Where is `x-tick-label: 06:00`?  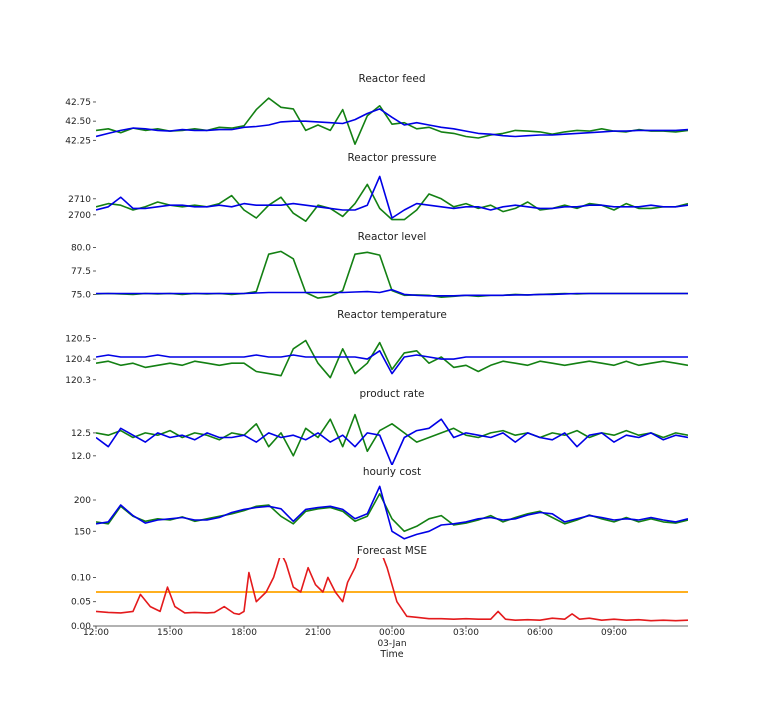
x-tick-label: 06:00 is located at coordinates (540, 633).